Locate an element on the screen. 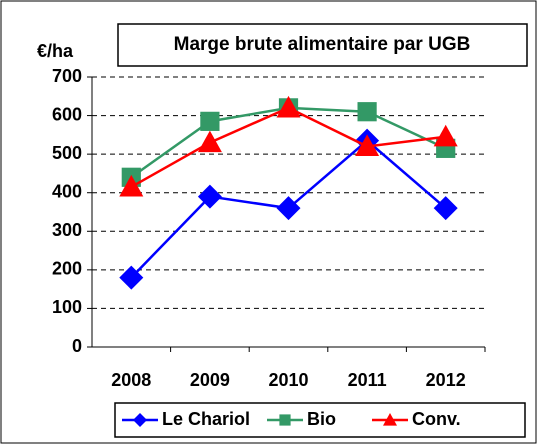  y-tick-label: 300 is located at coordinates (67, 230).